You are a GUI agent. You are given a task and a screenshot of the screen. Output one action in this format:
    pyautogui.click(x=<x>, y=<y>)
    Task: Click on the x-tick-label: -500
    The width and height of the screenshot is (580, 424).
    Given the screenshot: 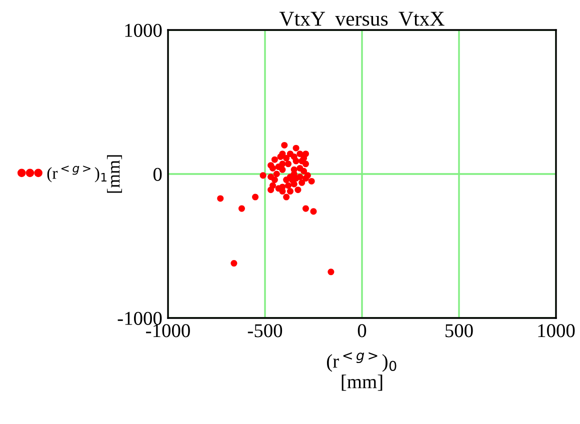 What is the action you would take?
    pyautogui.click(x=265, y=331)
    